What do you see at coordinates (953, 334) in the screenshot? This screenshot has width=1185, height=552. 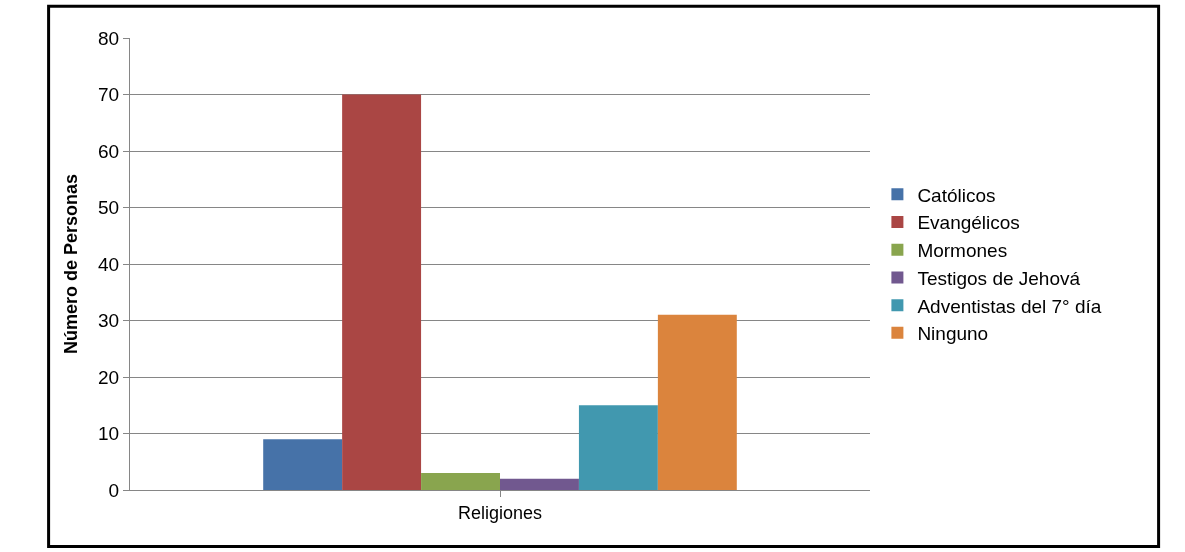 I see `legend-label: Ninguno` at bounding box center [953, 334].